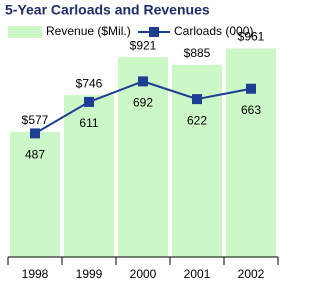 This screenshot has width=320, height=291. I want to click on line-value-label: 487, so click(35, 155).